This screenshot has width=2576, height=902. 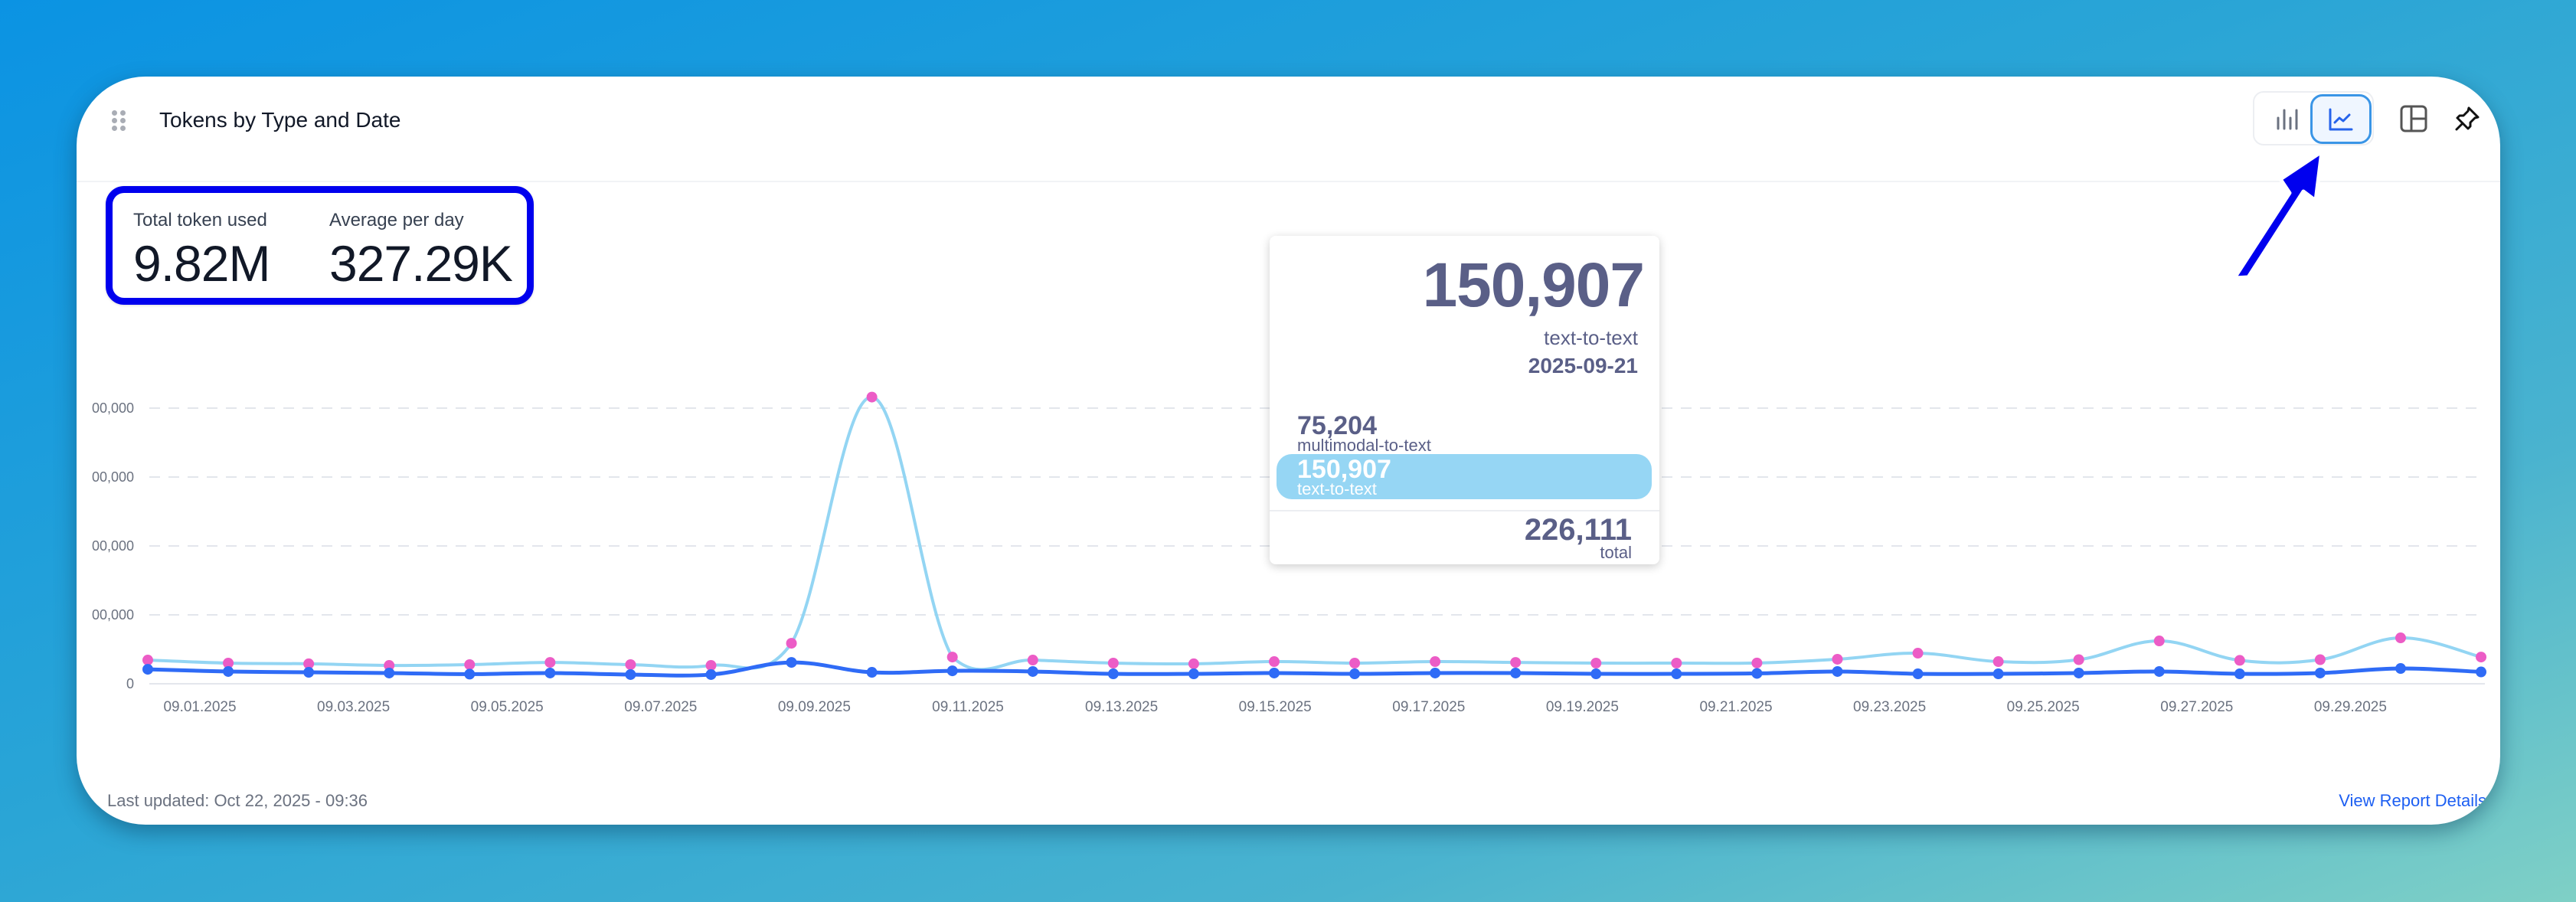 I want to click on pin-button, so click(x=2467, y=119).